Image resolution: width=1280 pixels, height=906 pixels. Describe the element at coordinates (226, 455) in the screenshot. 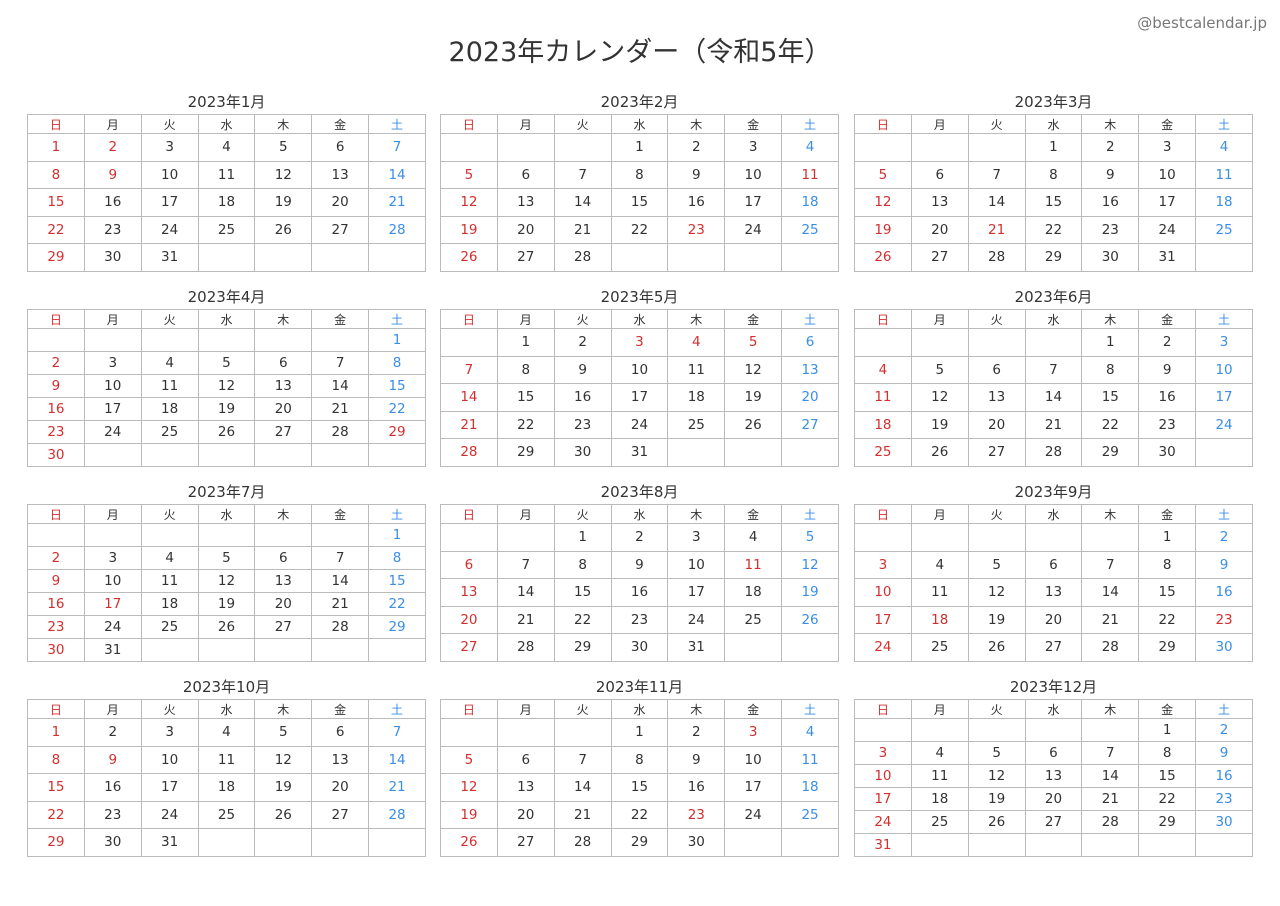

I see `week-row: 30` at that location.